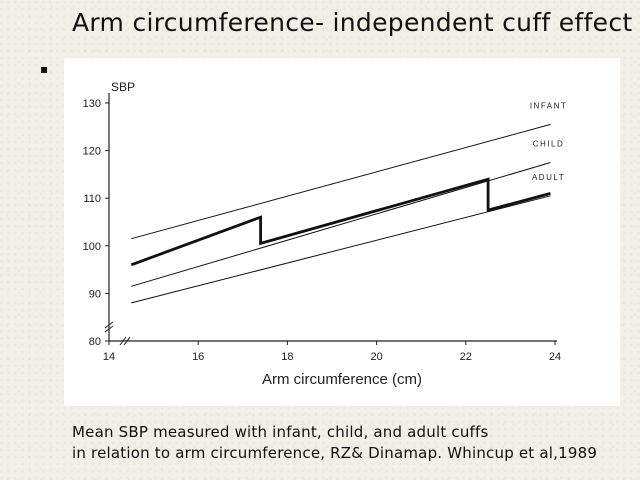 Image resolution: width=640 pixels, height=480 pixels. Describe the element at coordinates (123, 87) in the screenshot. I see `y-axis-label: SBP` at that location.